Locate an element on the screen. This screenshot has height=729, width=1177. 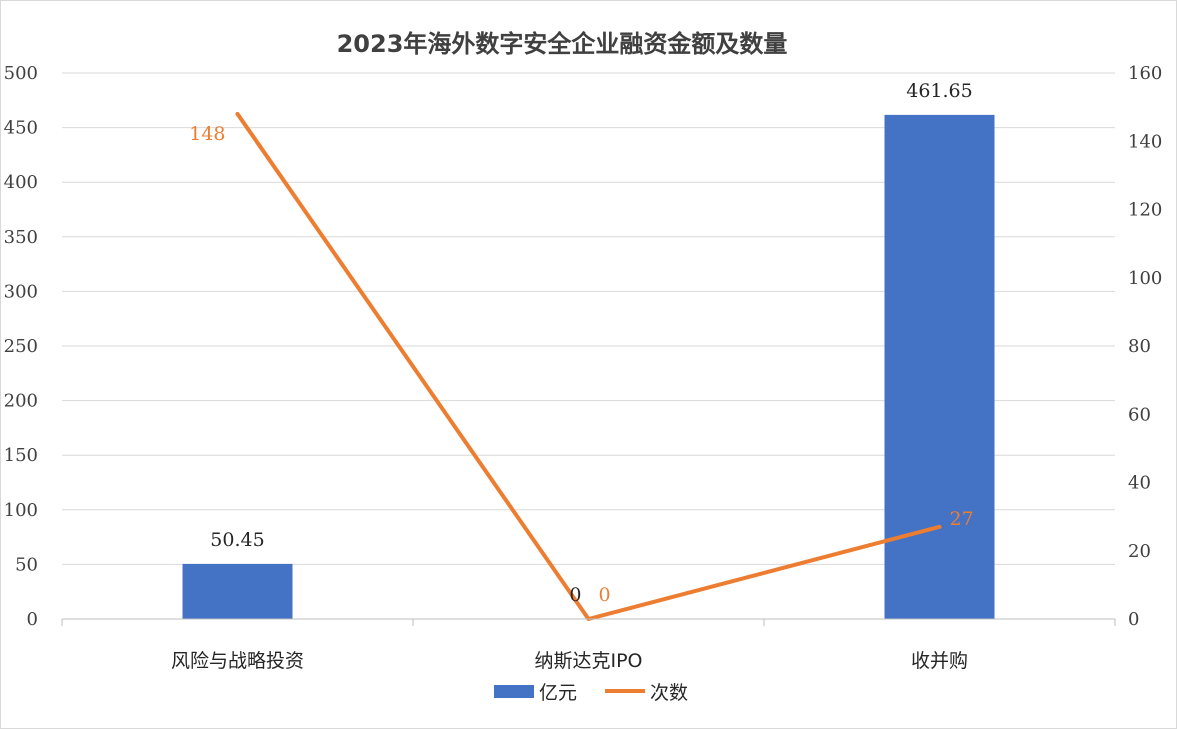
left-y-axis: 0 50 100 150 200 250 300 350 400 450 500 is located at coordinates (21, 346).